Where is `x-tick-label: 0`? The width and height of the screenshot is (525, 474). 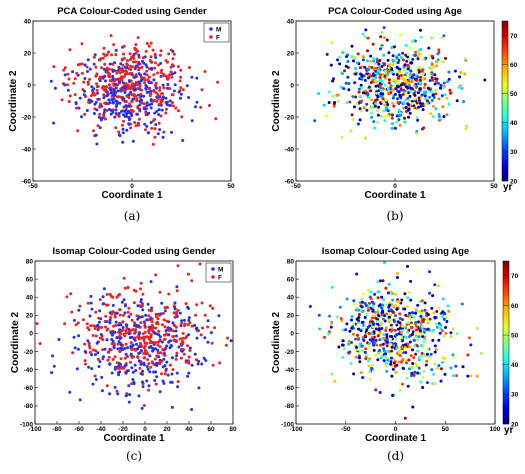 x-tick-label: 0 is located at coordinates (395, 186).